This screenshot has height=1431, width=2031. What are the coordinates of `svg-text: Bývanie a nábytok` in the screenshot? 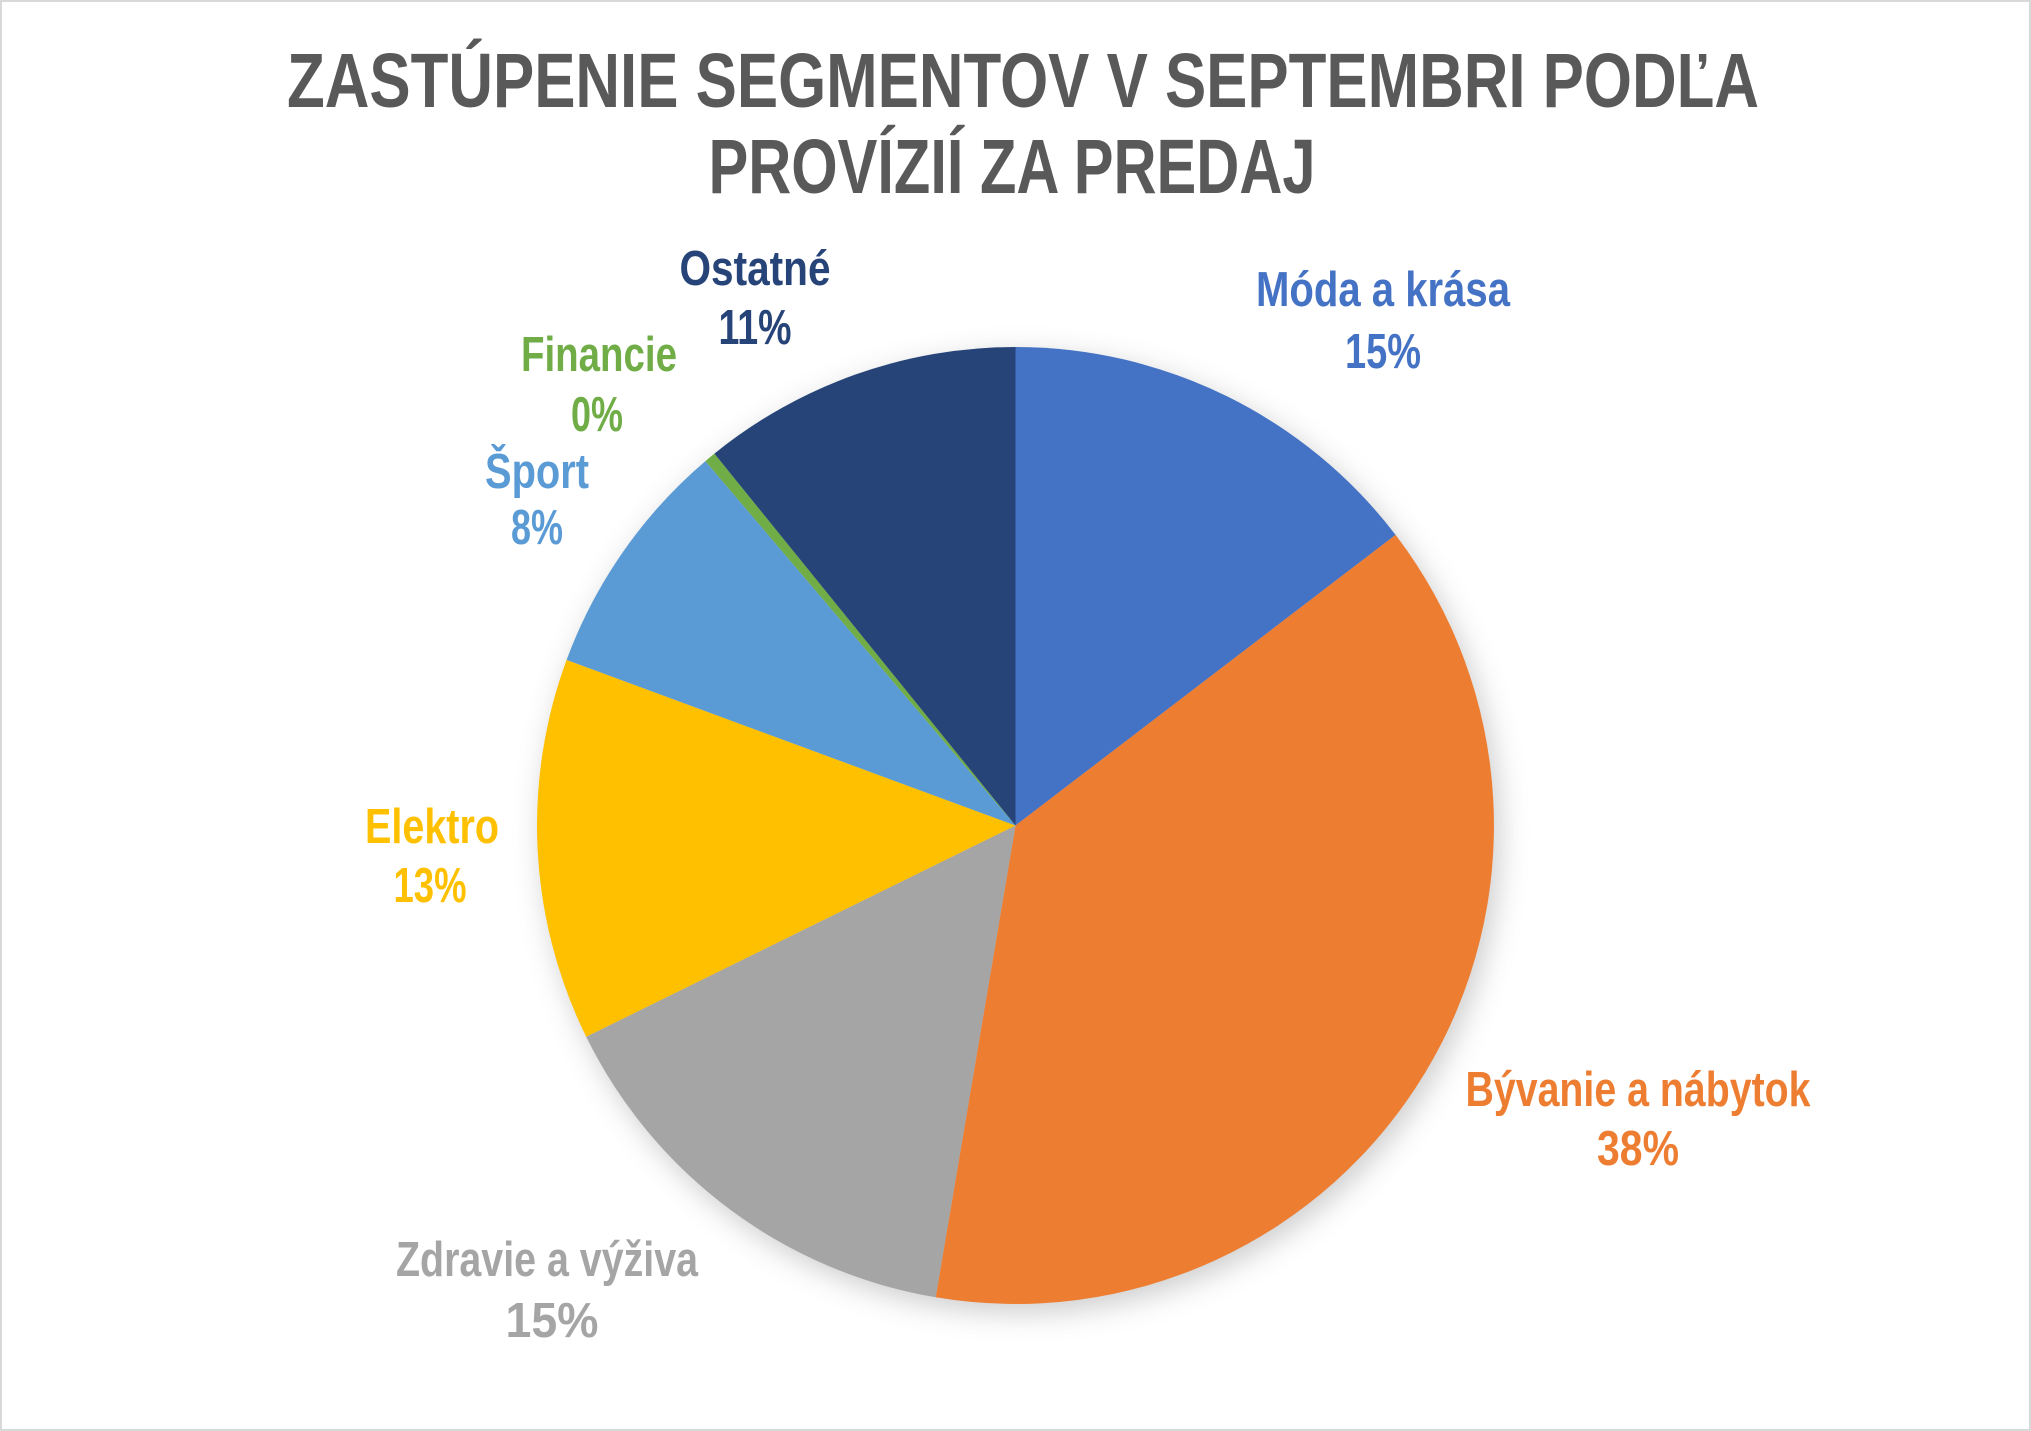 It's located at (1639, 1090).